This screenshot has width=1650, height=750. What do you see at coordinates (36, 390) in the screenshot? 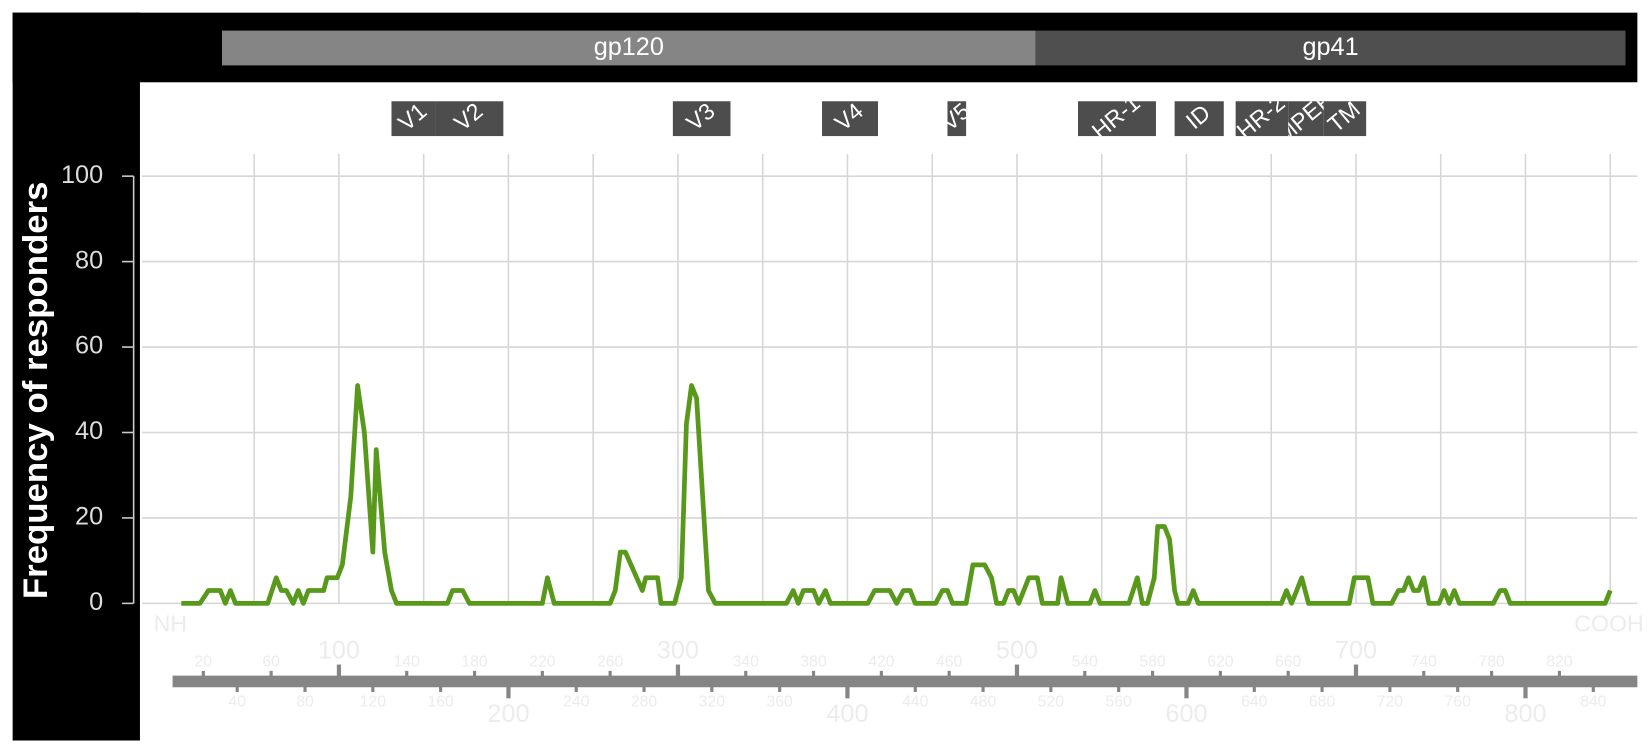
I see `y-axis-label: Frequency of responders` at bounding box center [36, 390].